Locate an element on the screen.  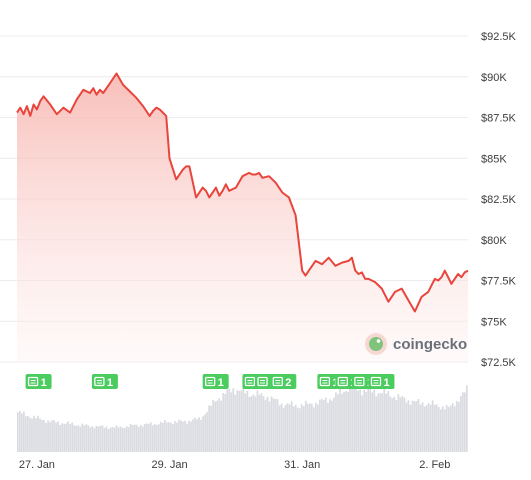
coingecko-watermark: coingecko is located at coordinates (416, 344).